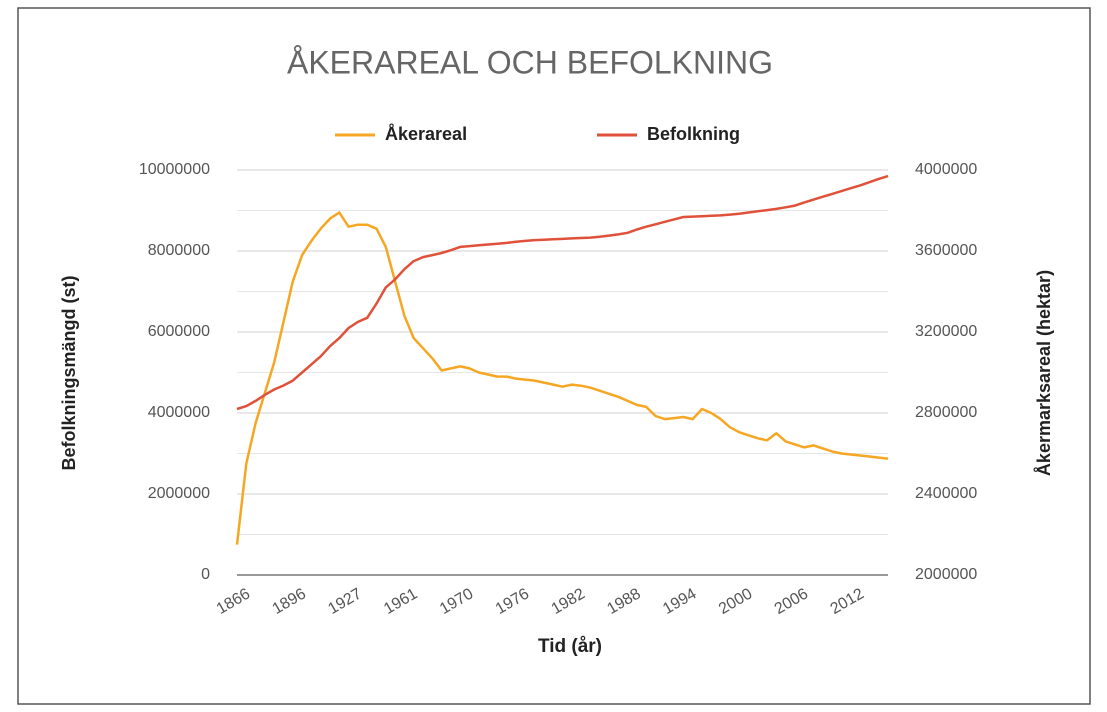  What do you see at coordinates (1044, 373) in the screenshot?
I see `y2-axis-label: Åkermarksareal (hektar)` at bounding box center [1044, 373].